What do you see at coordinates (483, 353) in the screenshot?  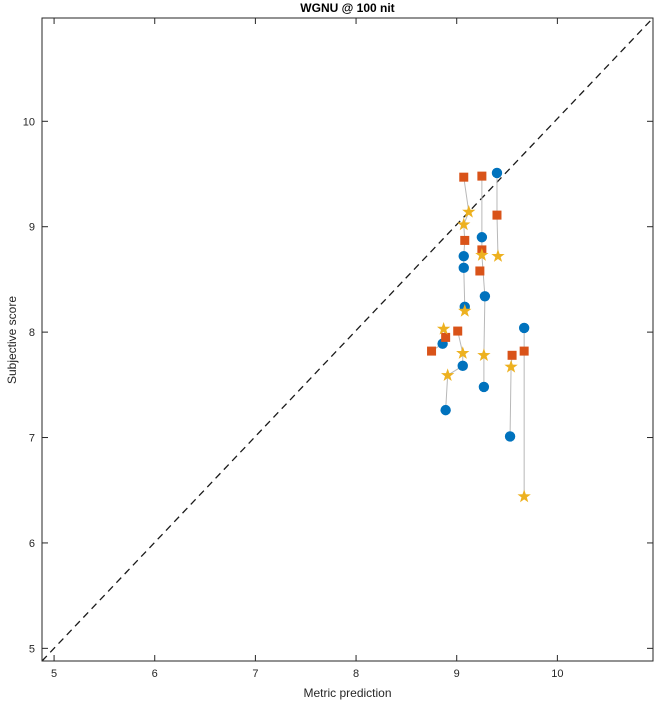 I see `star-series-markers` at bounding box center [483, 353].